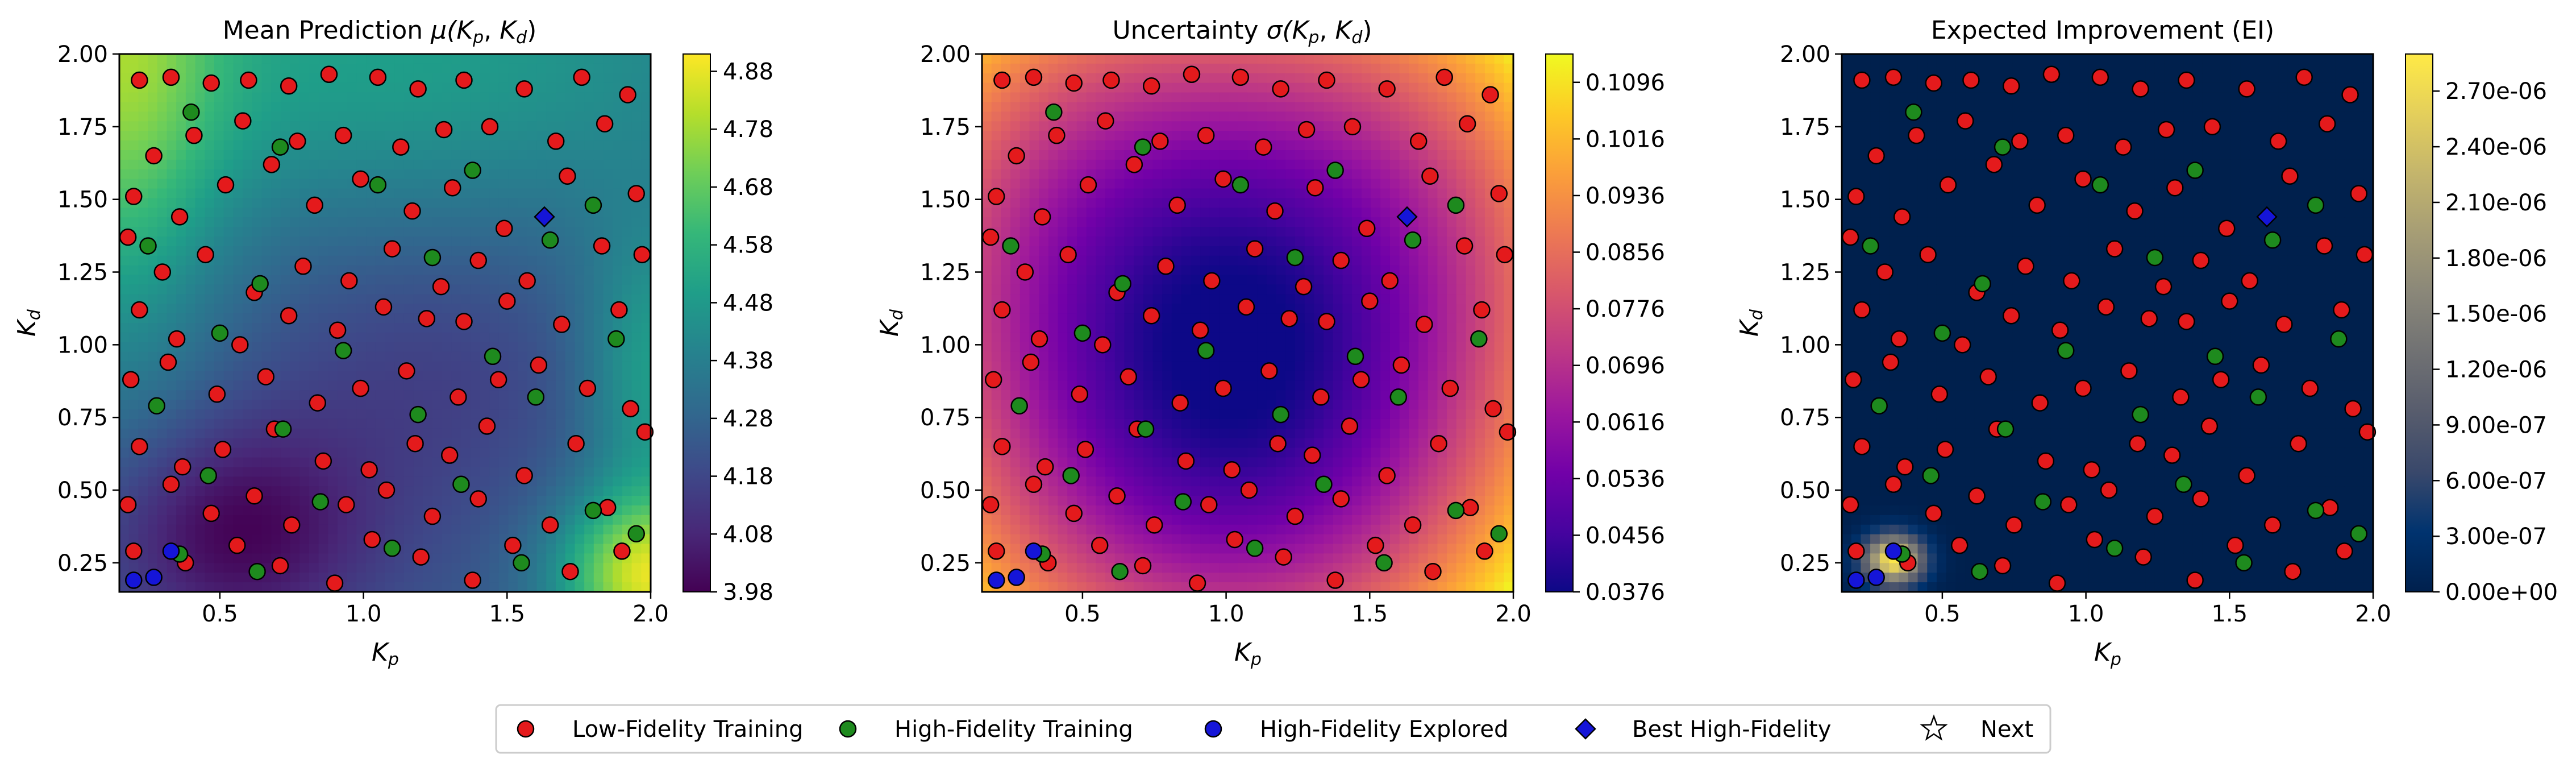 The width and height of the screenshot is (2576, 767). What do you see at coordinates (82, 491) in the screenshot?
I see `y-tick-label: 0.50` at bounding box center [82, 491].